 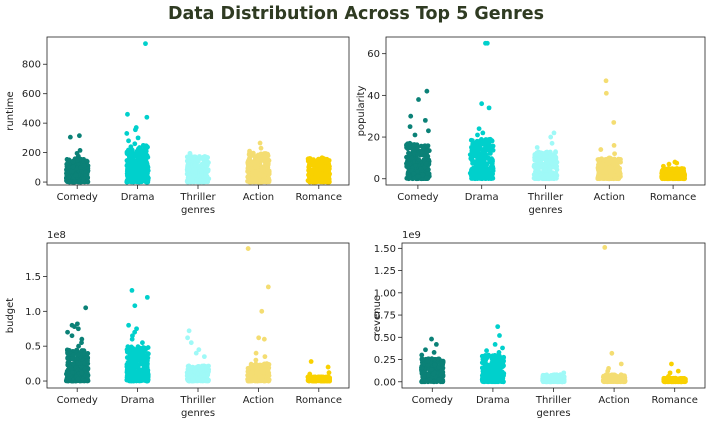 I want to click on axis-offset-label: 1e9, so click(x=411, y=235).